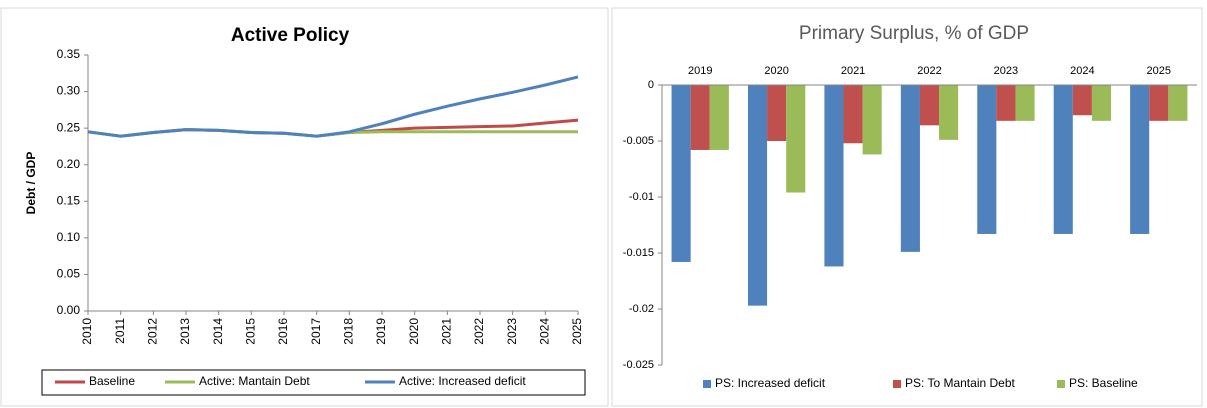 Image resolution: width=1207 pixels, height=408 pixels. What do you see at coordinates (254, 381) in the screenshot?
I see `legend-label: Active: Mantain Debt` at bounding box center [254, 381].